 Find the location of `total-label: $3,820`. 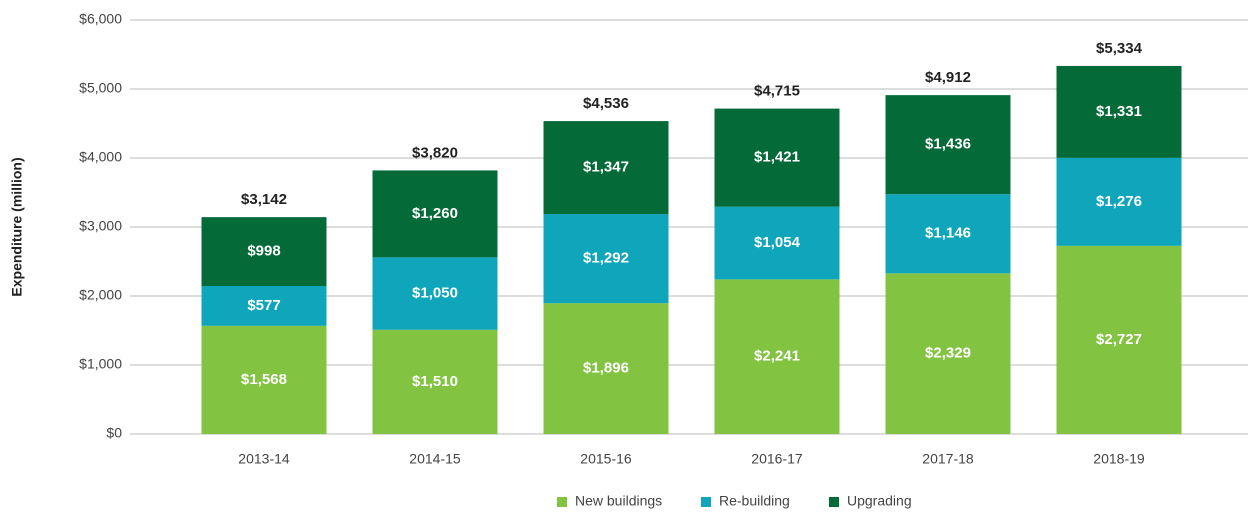

total-label: $3,820 is located at coordinates (435, 152).